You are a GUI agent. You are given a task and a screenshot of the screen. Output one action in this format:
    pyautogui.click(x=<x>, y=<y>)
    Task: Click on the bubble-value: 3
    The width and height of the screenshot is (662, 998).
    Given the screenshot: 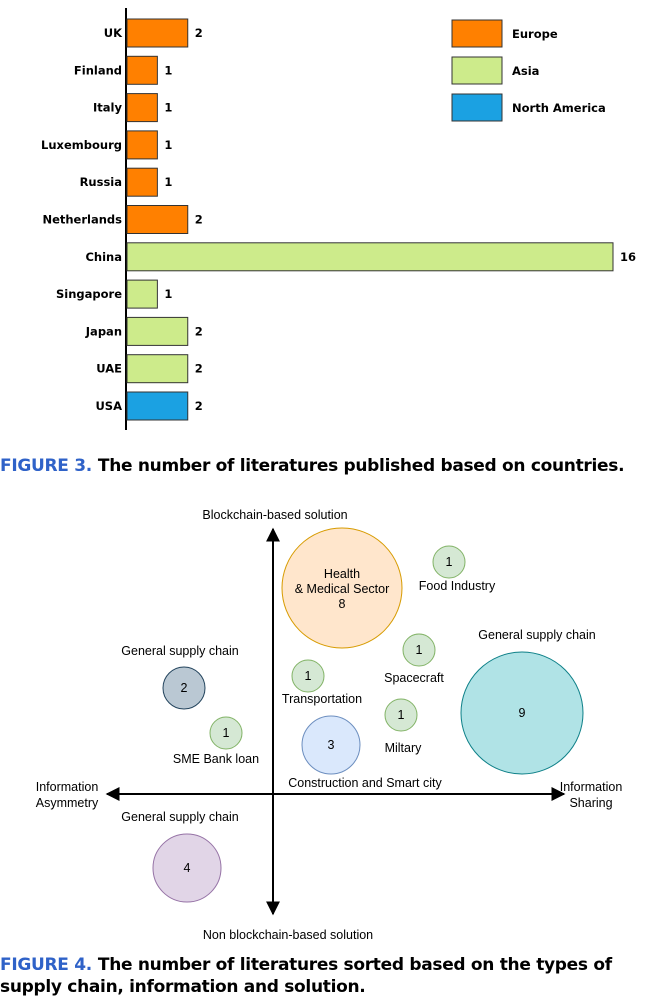 What is the action you would take?
    pyautogui.click(x=331, y=745)
    